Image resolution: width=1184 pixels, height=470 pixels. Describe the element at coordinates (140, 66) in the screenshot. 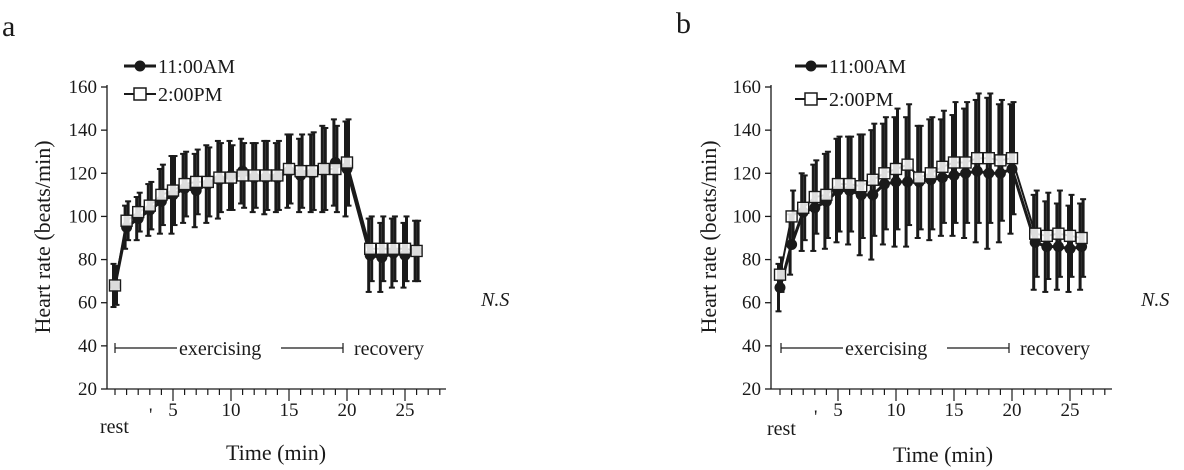

I see `legend-marker-am` at that location.